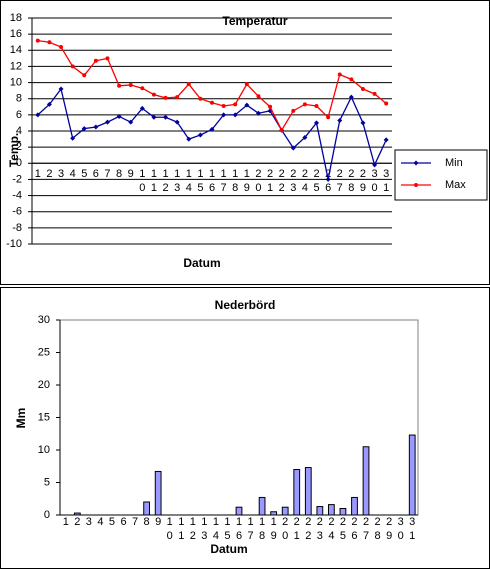  I want to click on legend-label: Max, so click(455, 185).